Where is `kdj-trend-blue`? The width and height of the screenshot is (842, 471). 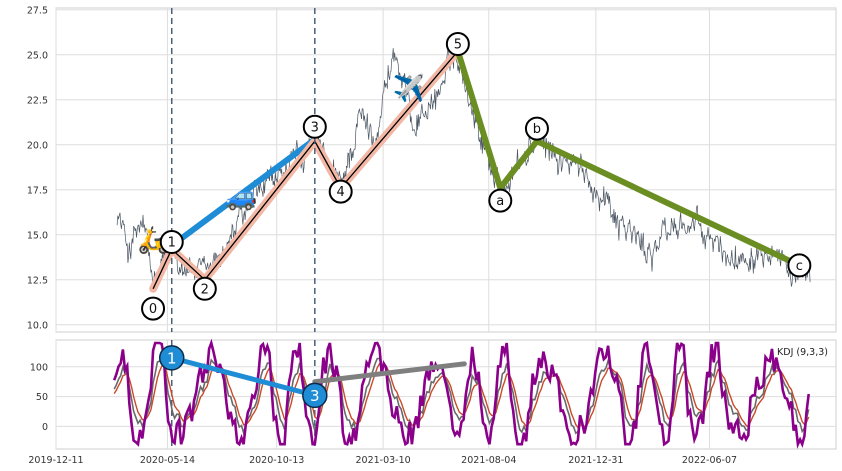
kdj-trend-blue is located at coordinates (243, 376).